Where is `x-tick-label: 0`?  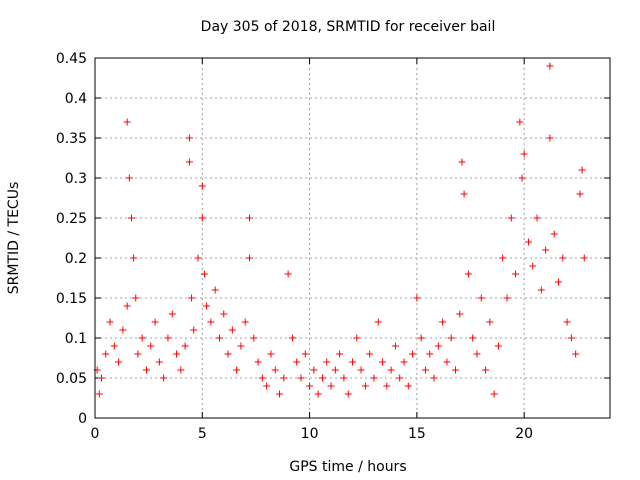
x-tick-label: 0 is located at coordinates (95, 434).